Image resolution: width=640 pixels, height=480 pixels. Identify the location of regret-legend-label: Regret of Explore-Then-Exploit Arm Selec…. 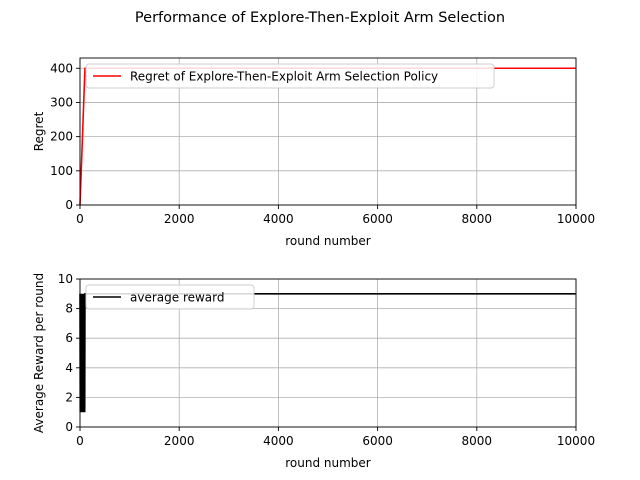
(284, 77).